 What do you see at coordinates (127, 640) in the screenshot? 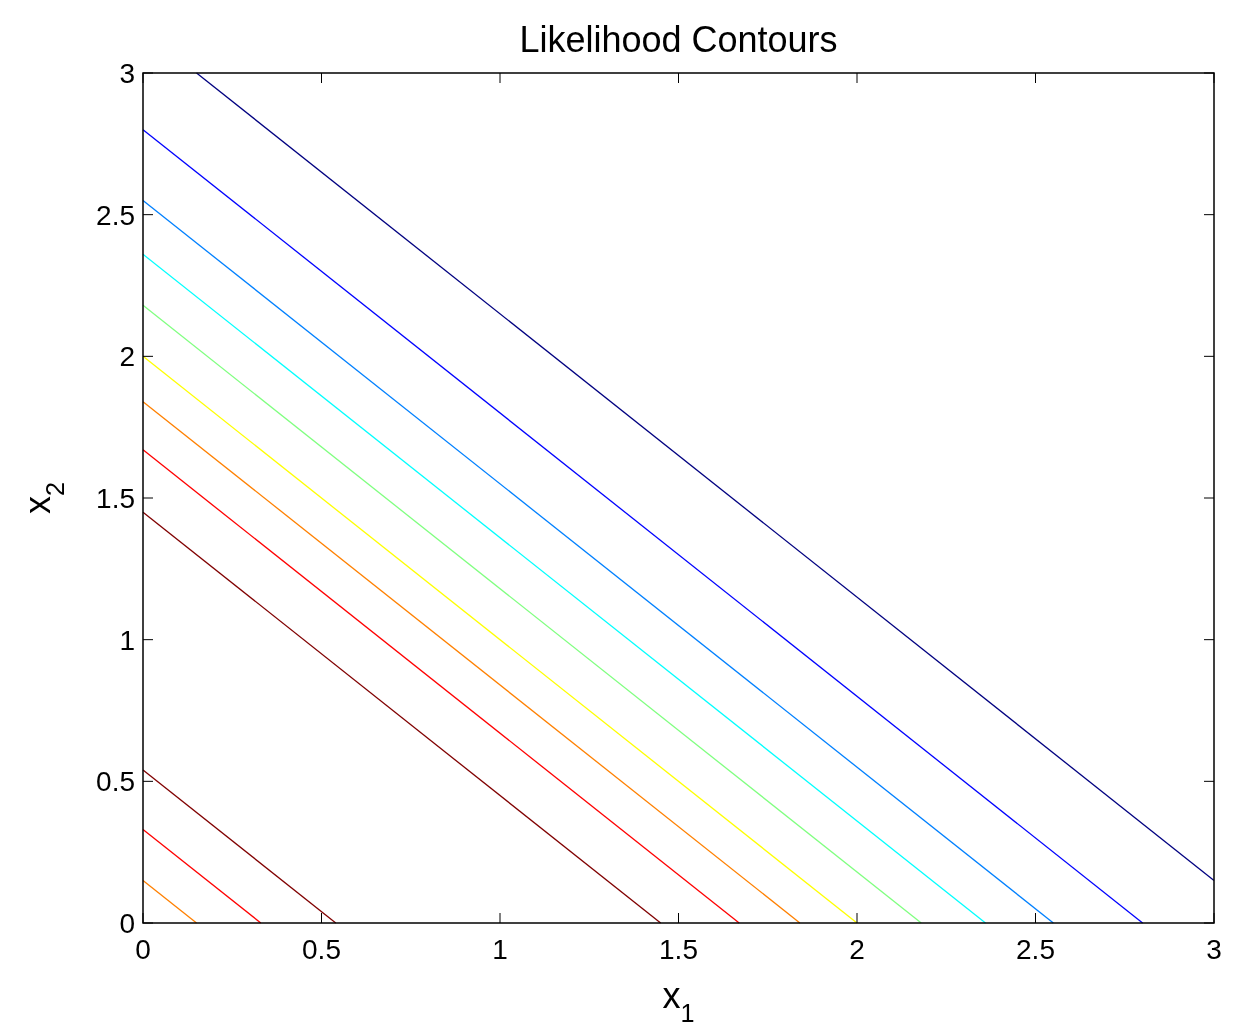
I see `y-tick-label: 1` at bounding box center [127, 640].